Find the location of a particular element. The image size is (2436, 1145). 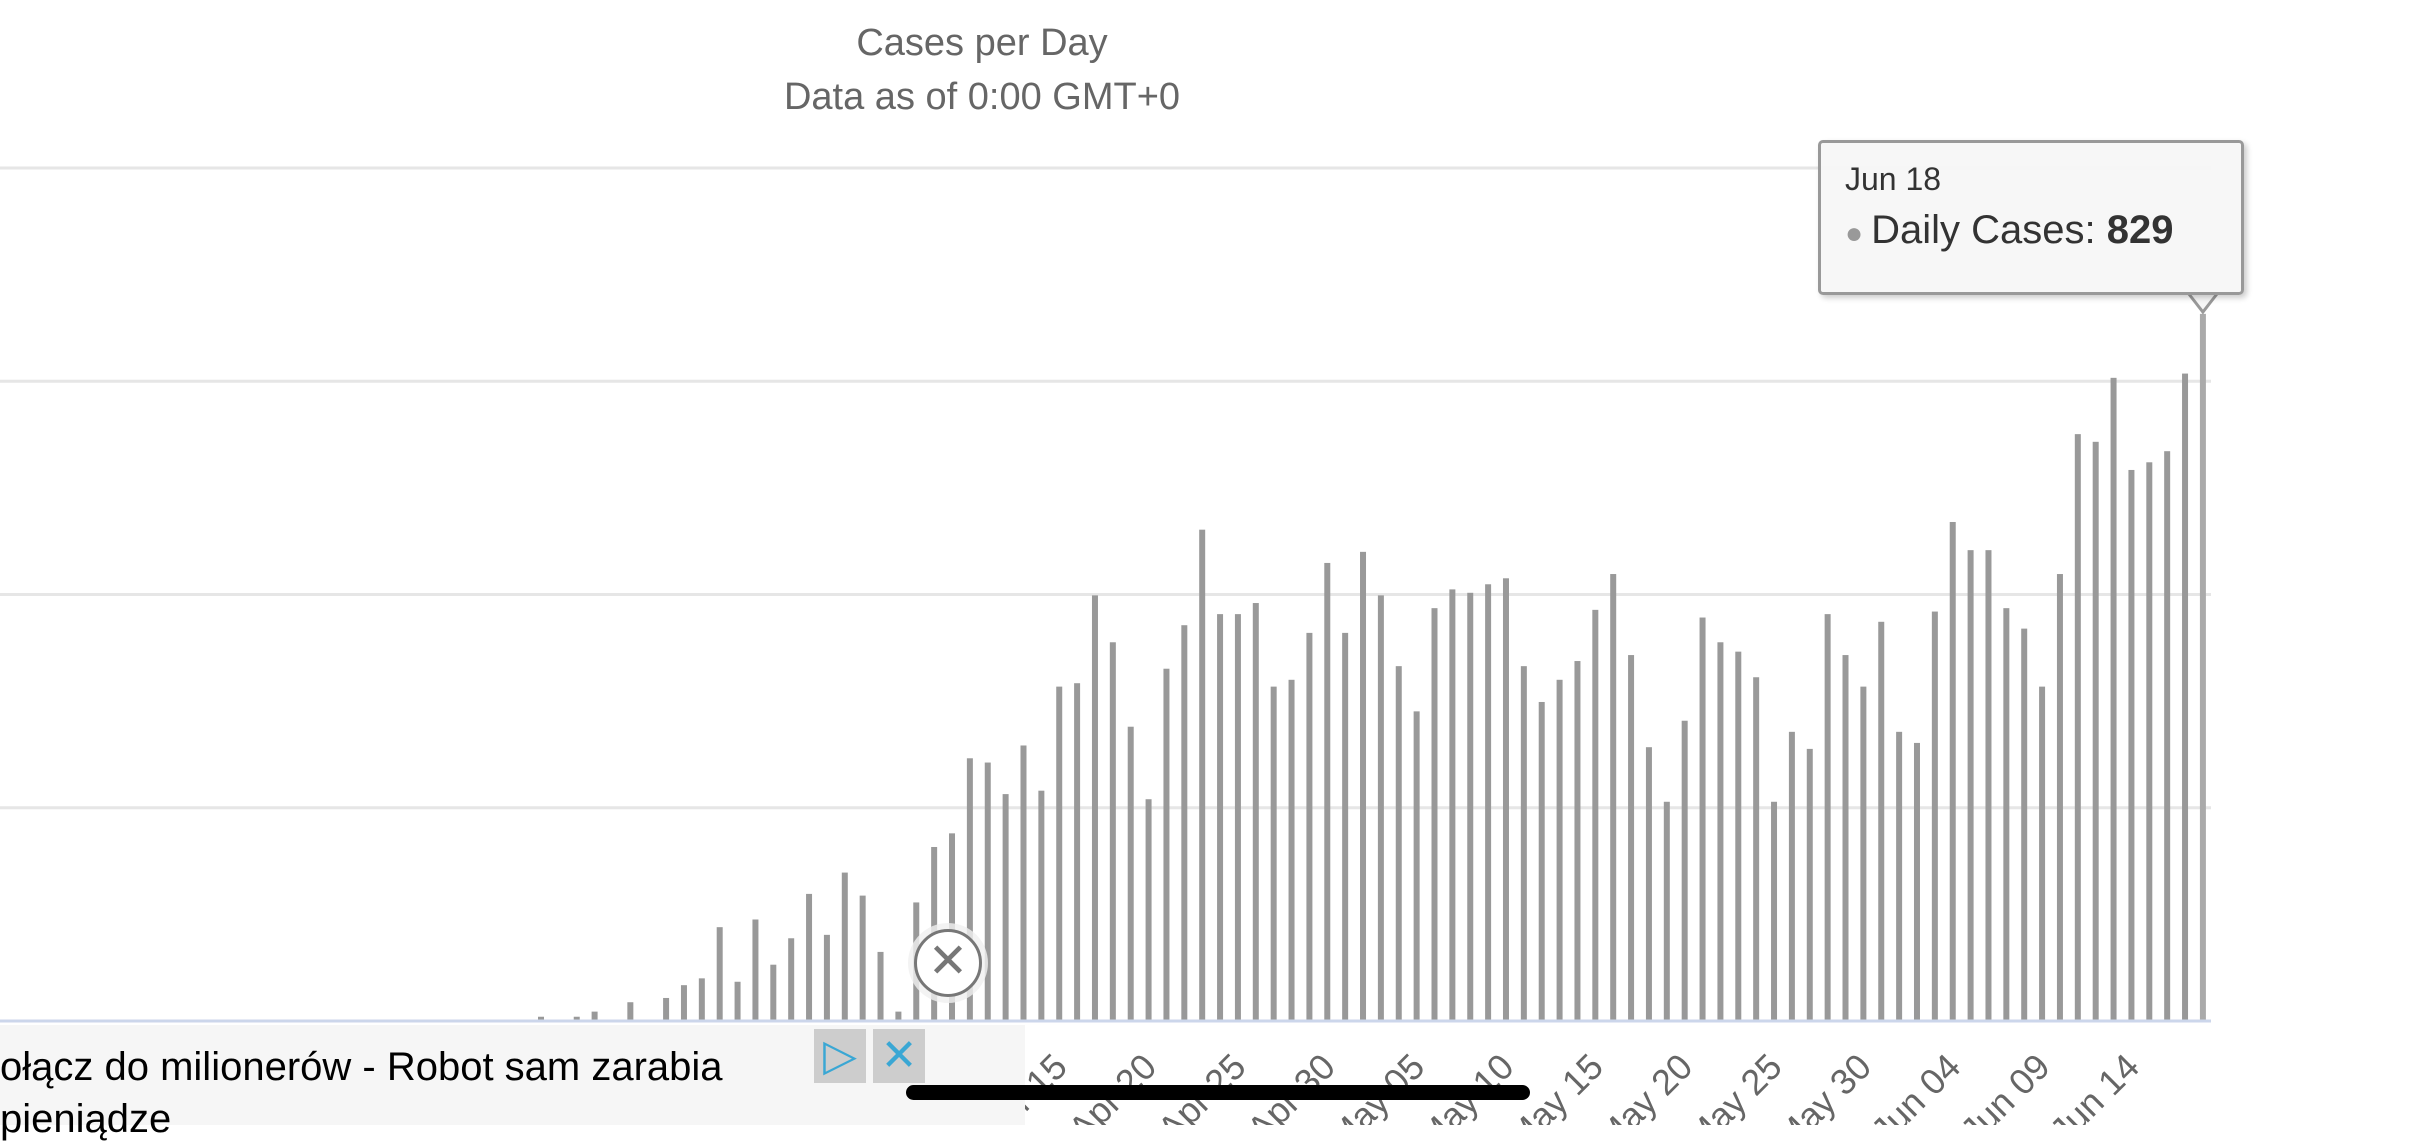

x-tick-label: May 25 is located at coordinates (1733, 1085).